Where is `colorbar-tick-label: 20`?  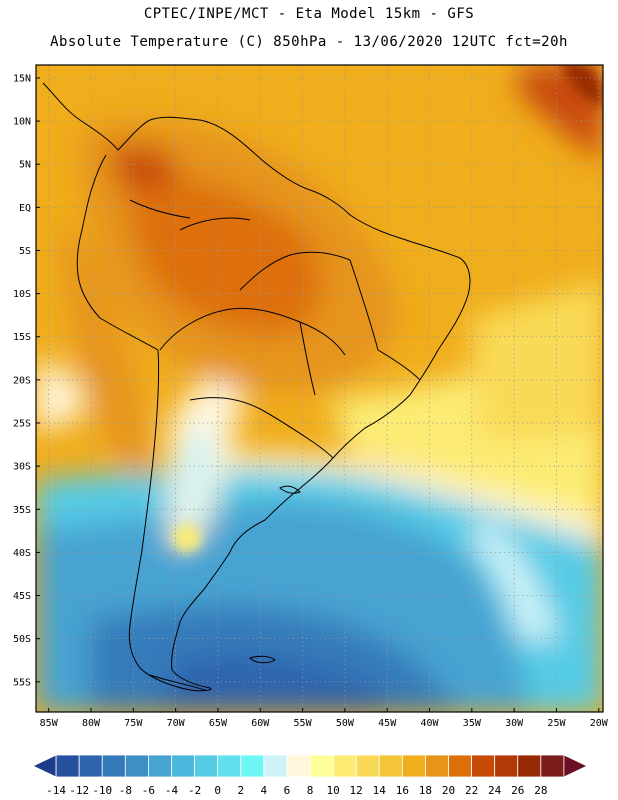 colorbar-tick-label: 20 is located at coordinates (448, 790).